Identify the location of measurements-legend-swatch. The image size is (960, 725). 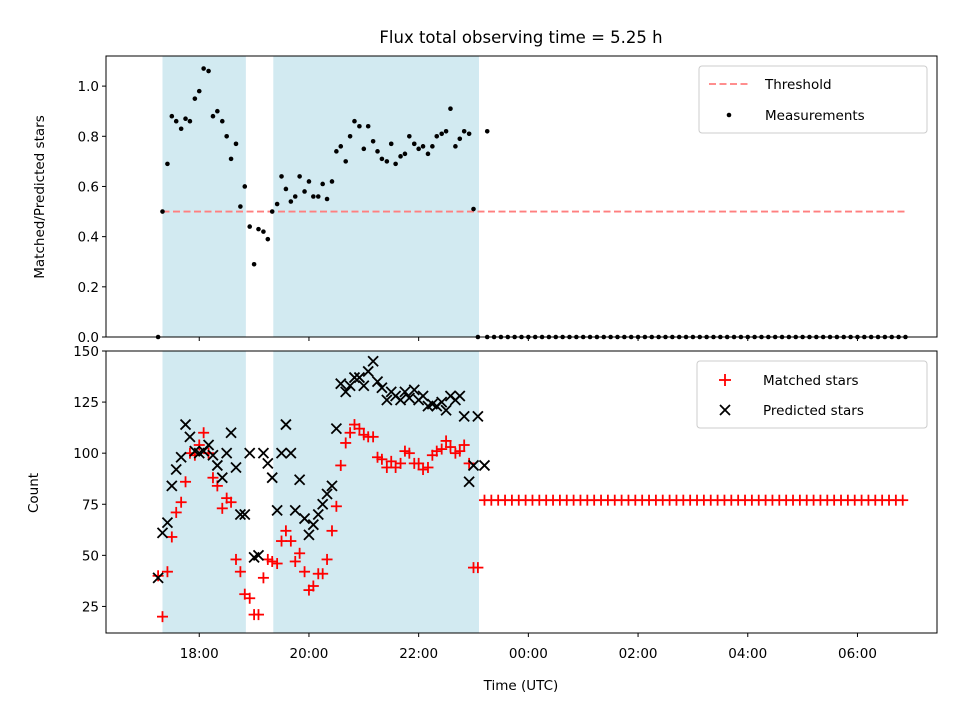
(729, 115).